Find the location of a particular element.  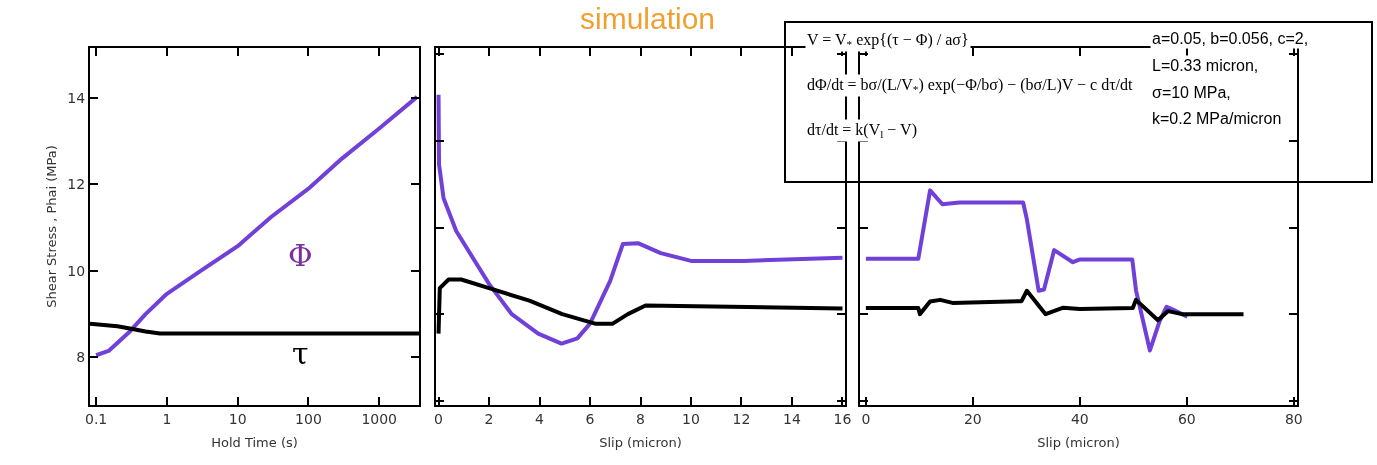

x-tick-label: 16 is located at coordinates (842, 418).